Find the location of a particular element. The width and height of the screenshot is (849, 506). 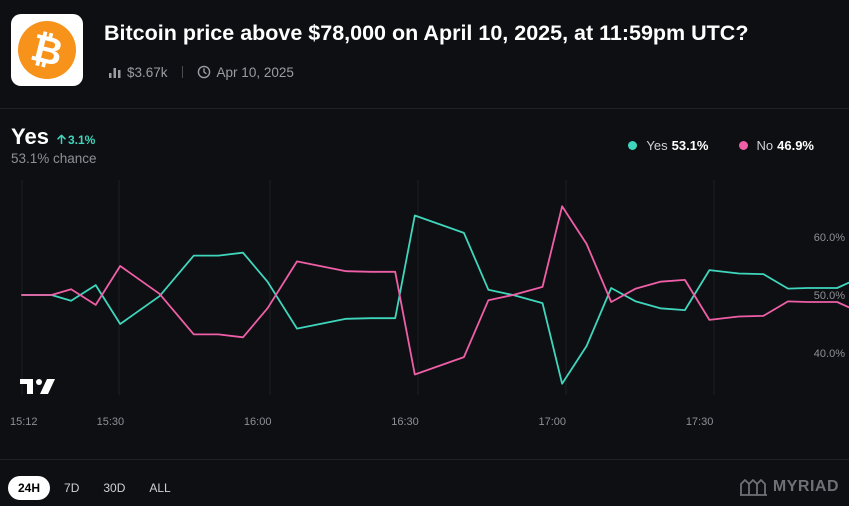

x-tick-label-1: 15:30 is located at coordinates (111, 422).